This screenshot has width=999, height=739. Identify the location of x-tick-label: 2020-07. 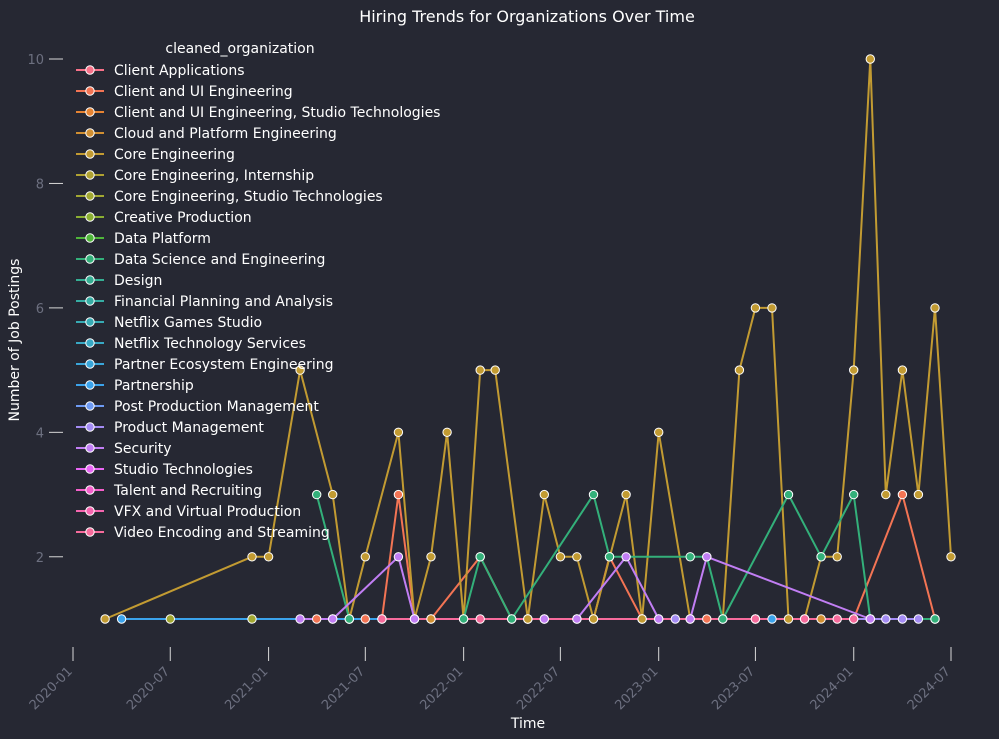
(148, 688).